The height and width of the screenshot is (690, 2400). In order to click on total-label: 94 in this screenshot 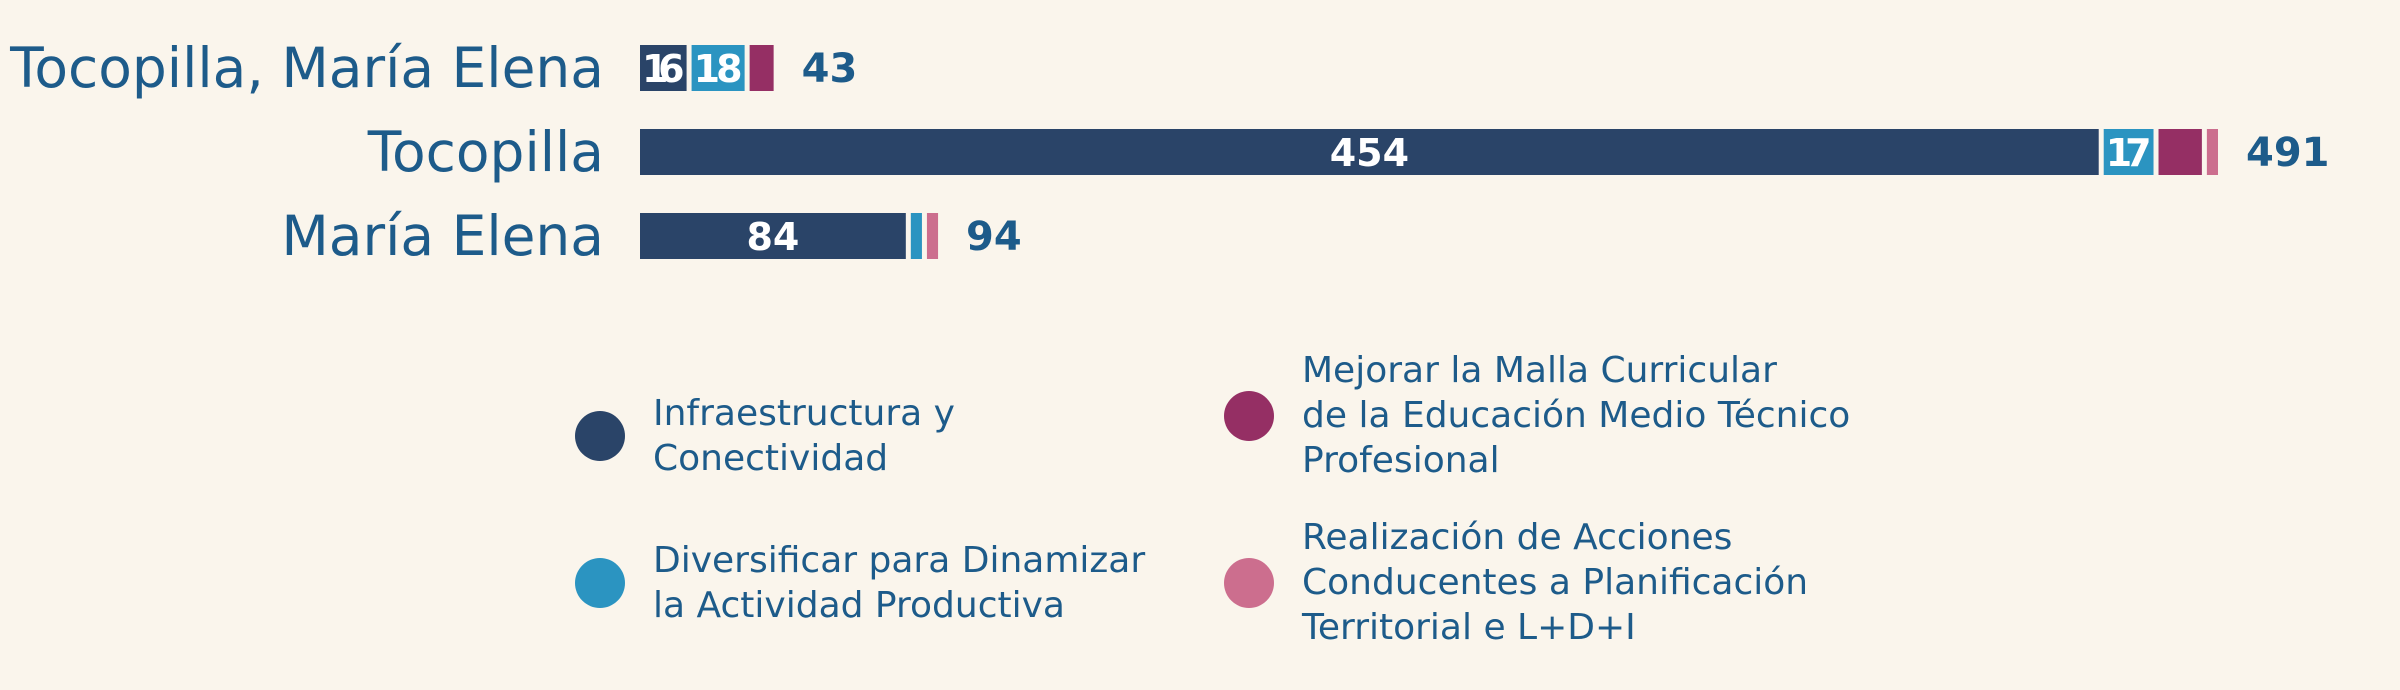, I will do `click(994, 237)`.